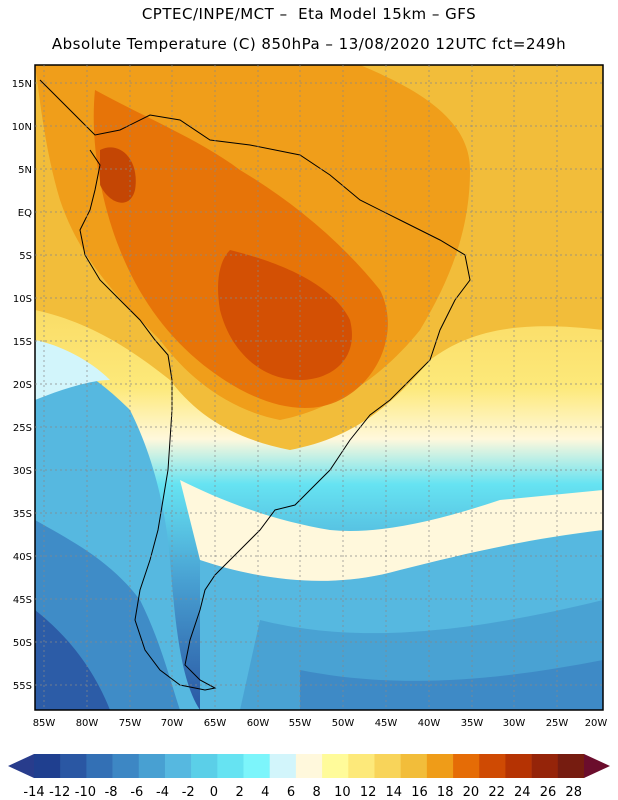 The height and width of the screenshot is (800, 618). I want to click on lat-label: EQ, so click(25, 213).